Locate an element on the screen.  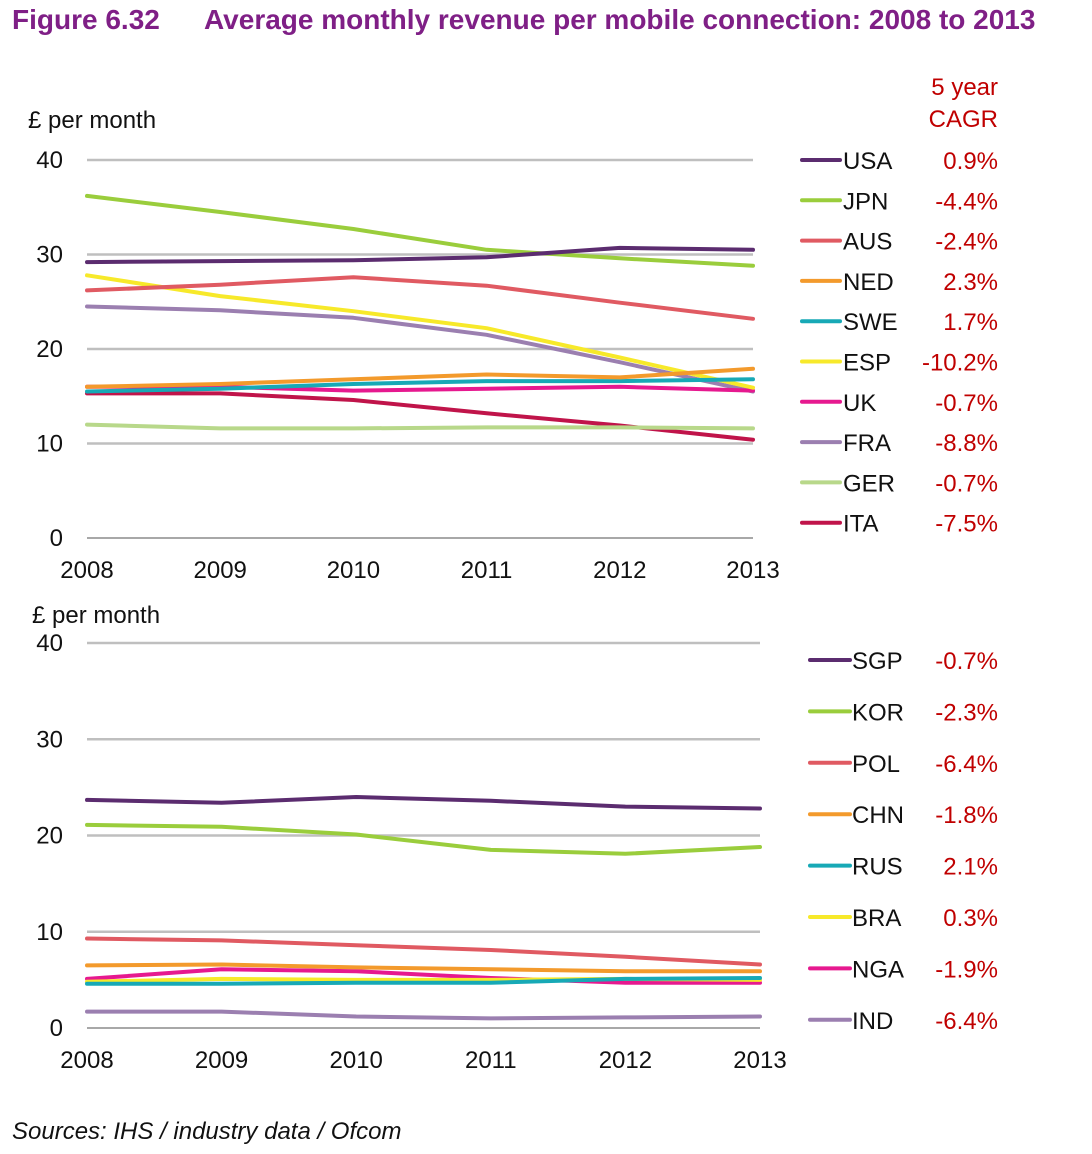
series-line-esp is located at coordinates (420, 331).